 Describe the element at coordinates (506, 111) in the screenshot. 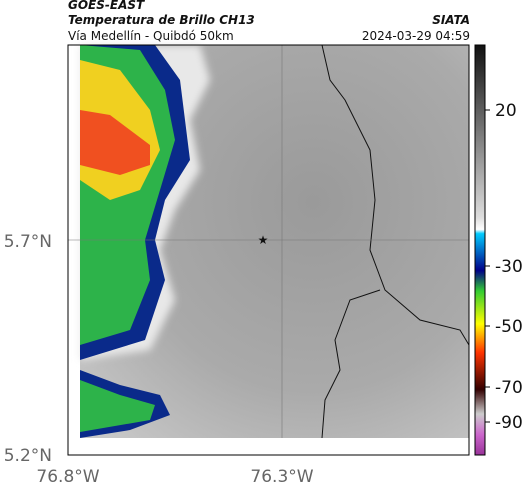

I see `colorbar-label: 20` at that location.